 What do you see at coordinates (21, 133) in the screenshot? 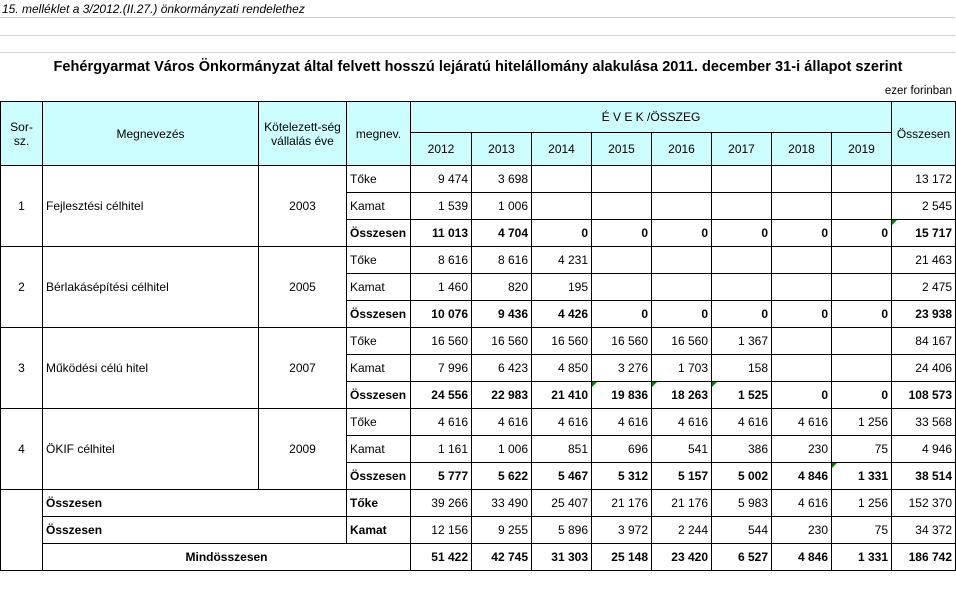
I see `col-sorsz: Sor-sz.` at bounding box center [21, 133].